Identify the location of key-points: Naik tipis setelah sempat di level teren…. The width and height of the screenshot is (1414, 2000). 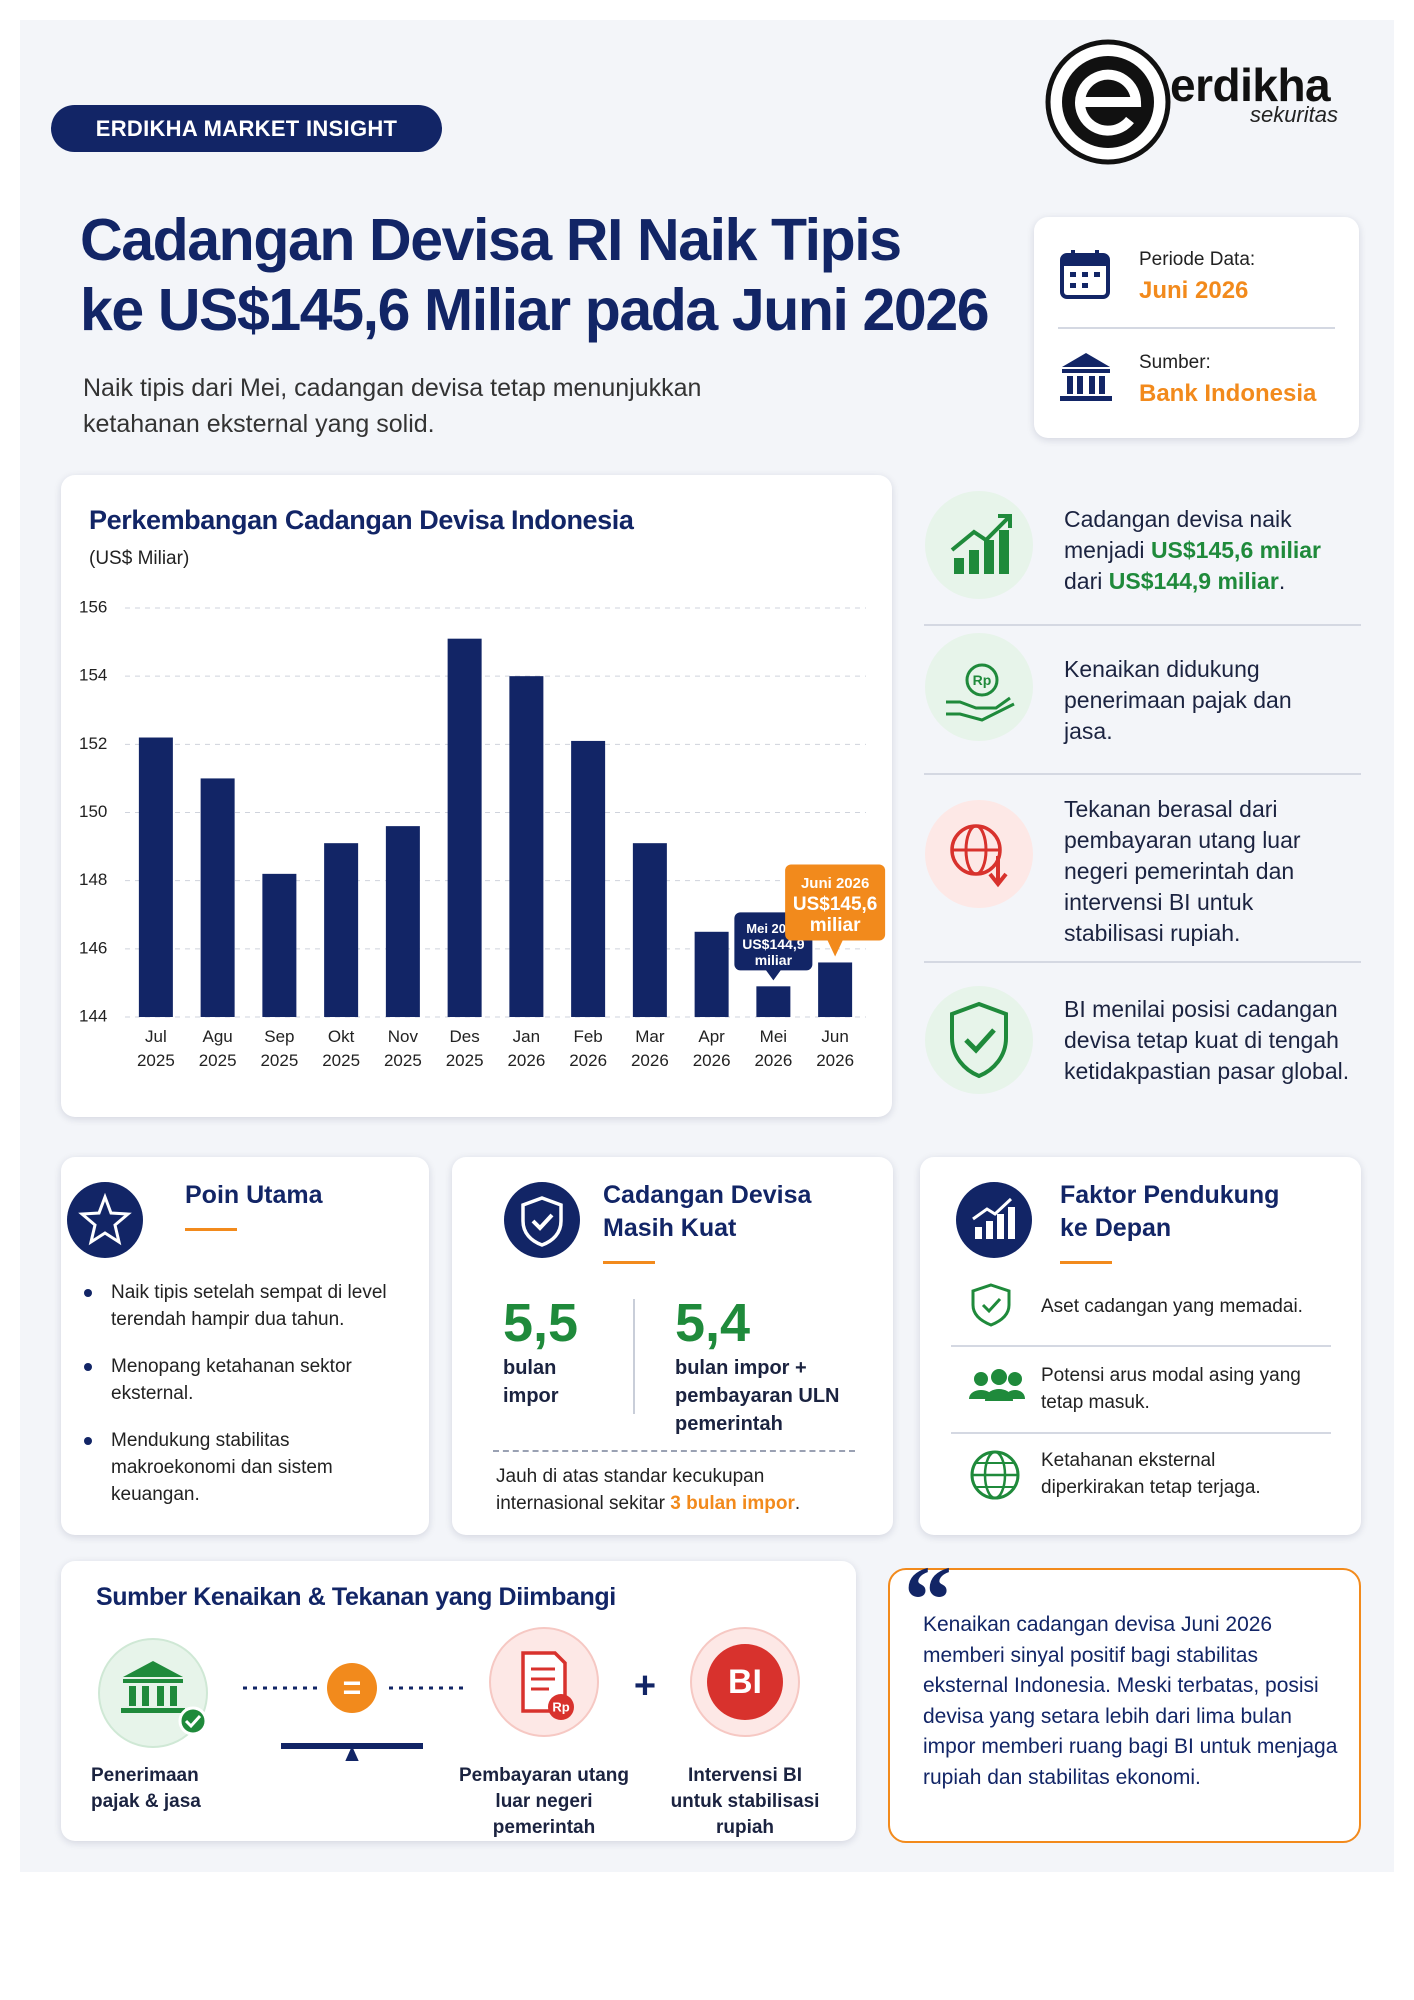
(236, 1403).